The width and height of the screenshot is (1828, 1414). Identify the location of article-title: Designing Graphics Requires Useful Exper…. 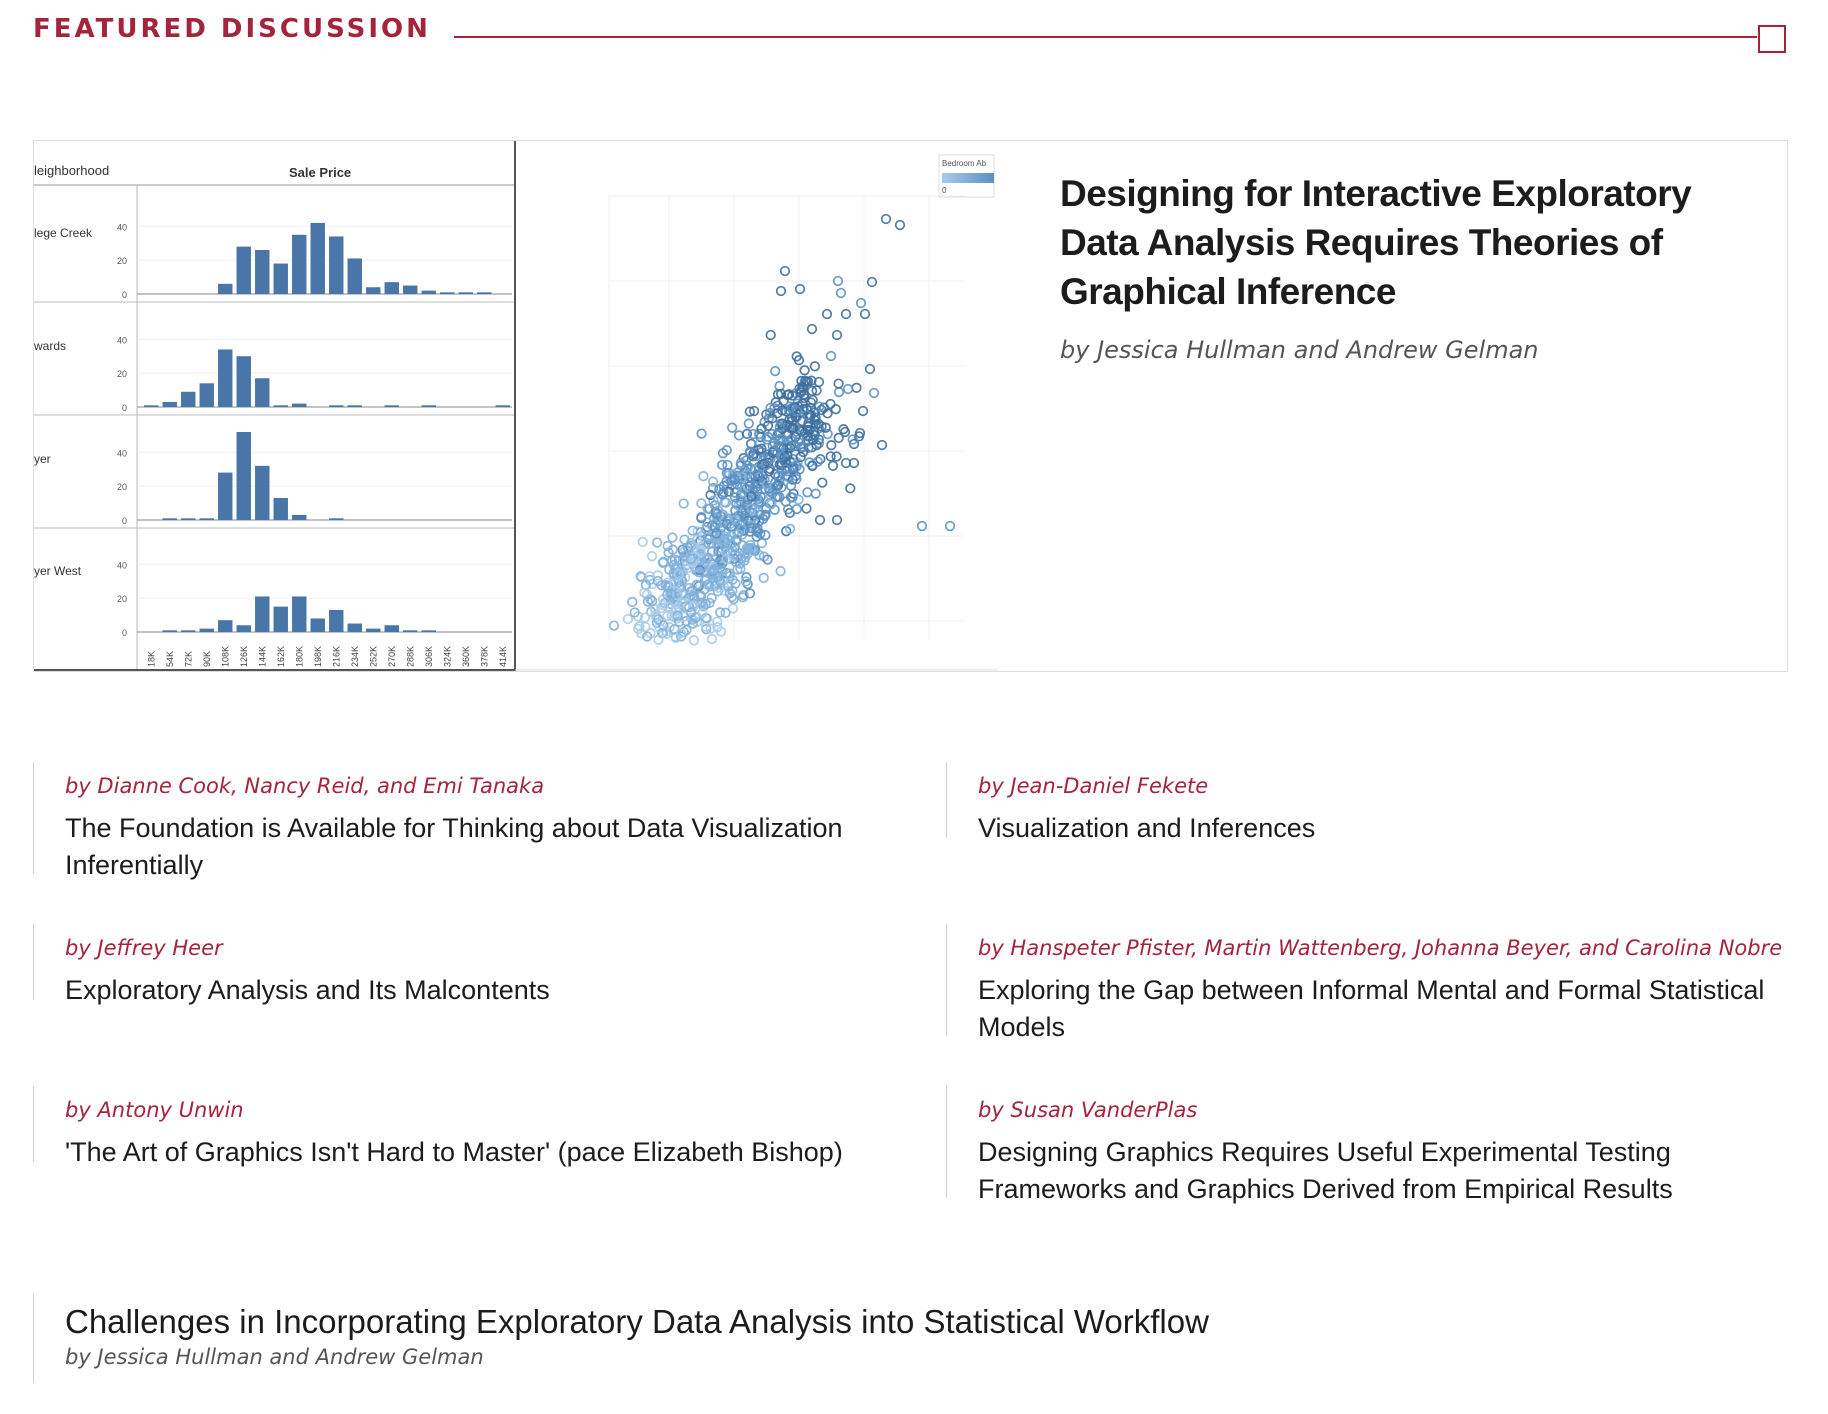
(1325, 1170).